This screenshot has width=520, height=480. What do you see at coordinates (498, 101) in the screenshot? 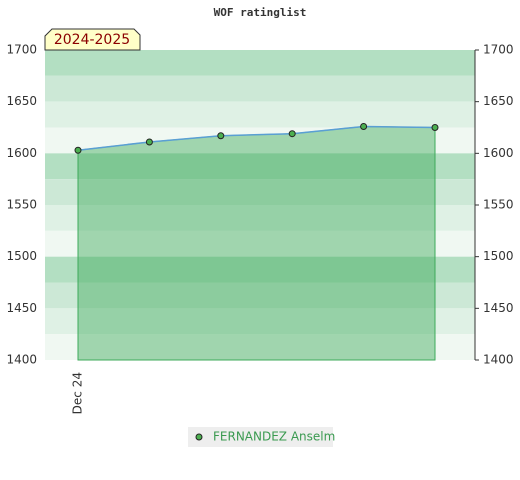
I see `y2-tick-label: 1650` at bounding box center [498, 101].